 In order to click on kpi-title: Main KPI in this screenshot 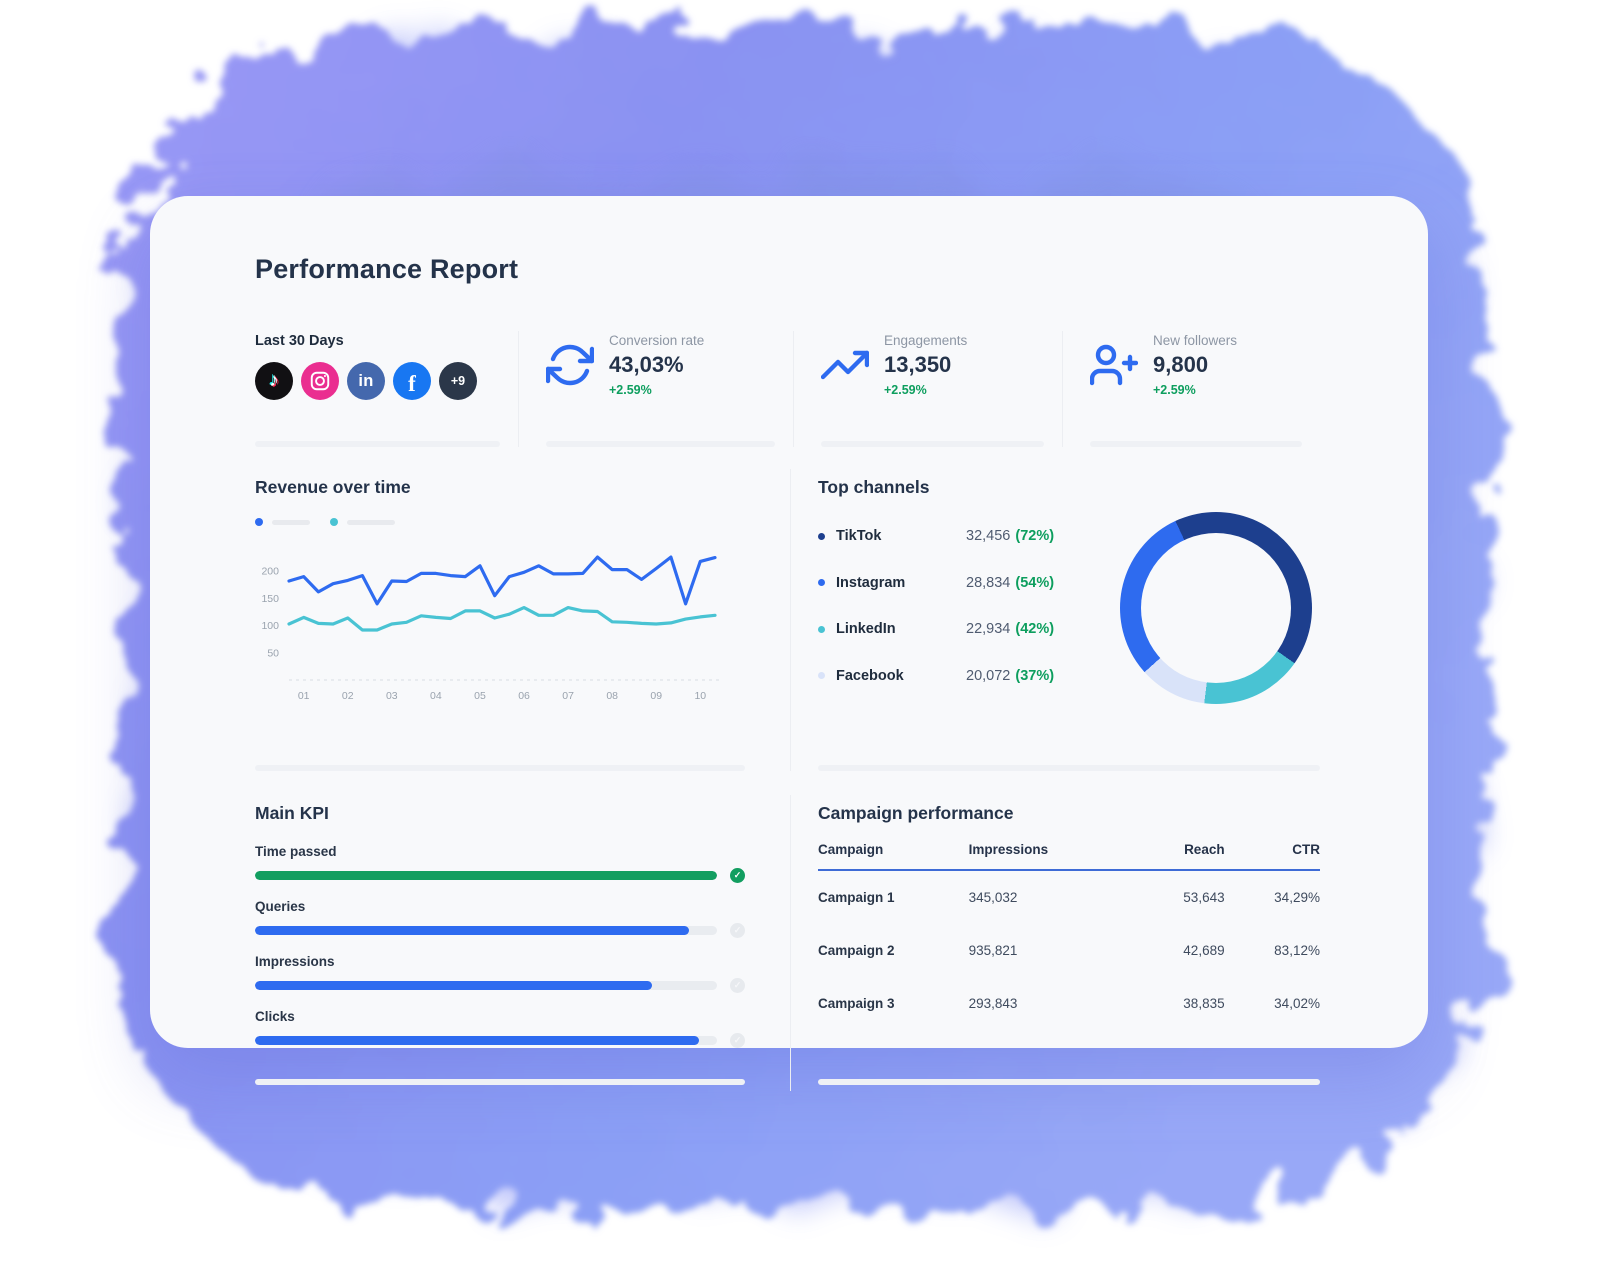, I will do `click(292, 813)`.